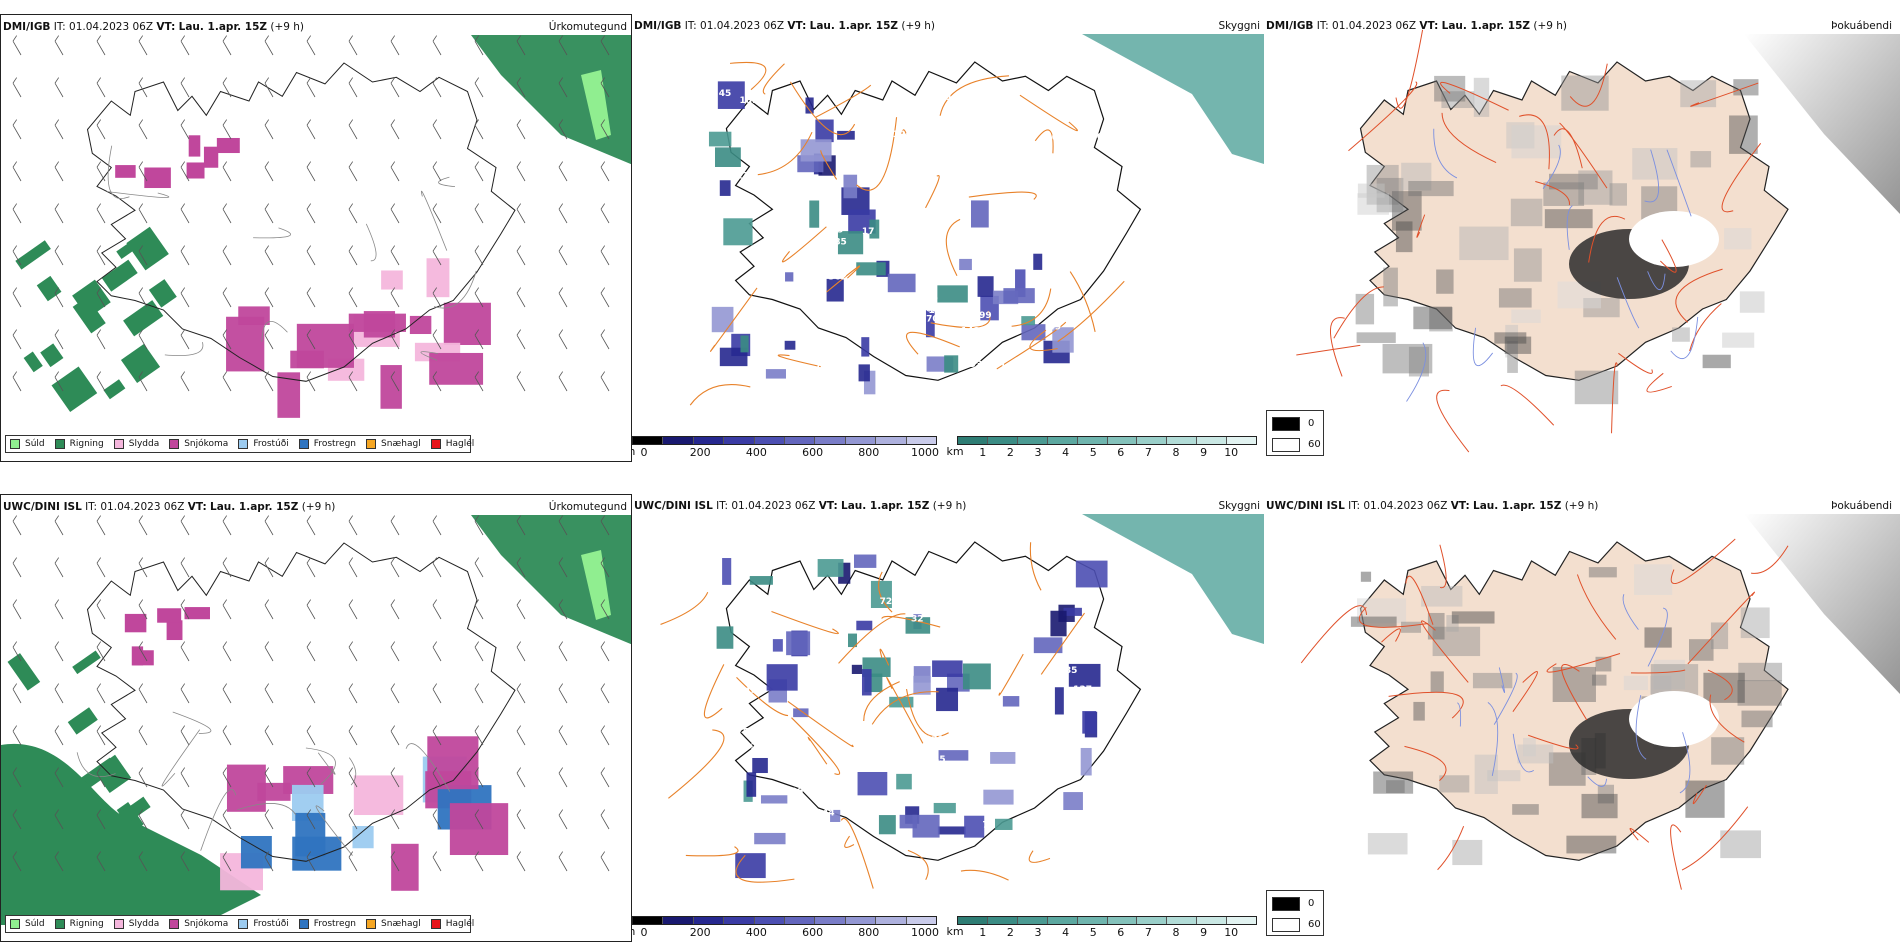 This screenshot has height=950, width=1900. I want to click on visibility-value: 472, so click(961, 254).